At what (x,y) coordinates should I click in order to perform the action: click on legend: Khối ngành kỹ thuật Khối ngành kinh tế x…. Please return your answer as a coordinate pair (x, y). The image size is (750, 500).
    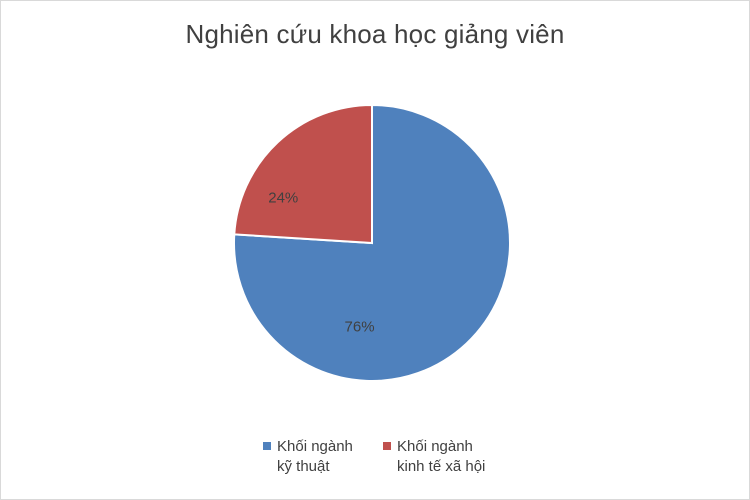
    Looking at the image, I should click on (393, 459).